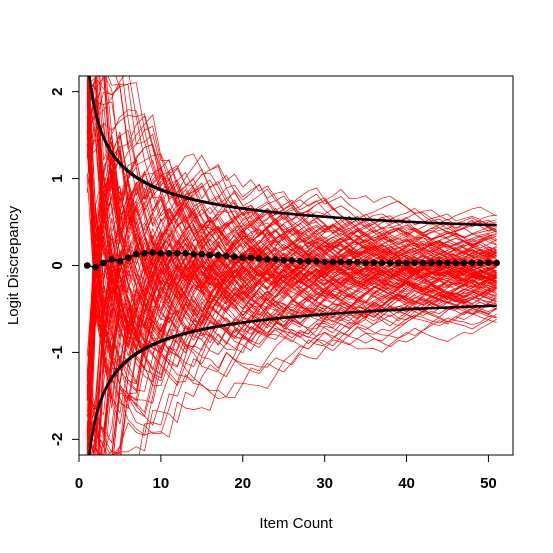 Image resolution: width=553 pixels, height=553 pixels. Describe the element at coordinates (324, 483) in the screenshot. I see `x-tick-label: 30` at that location.